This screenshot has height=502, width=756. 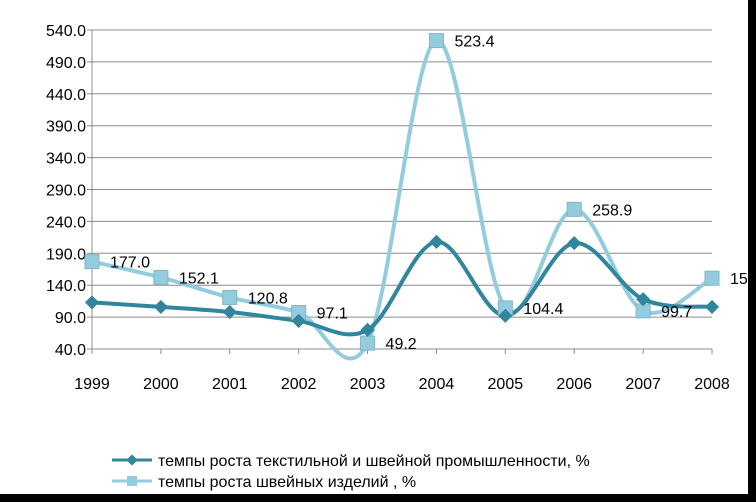 I want to click on x-tick-label: 2003, so click(x=368, y=384).